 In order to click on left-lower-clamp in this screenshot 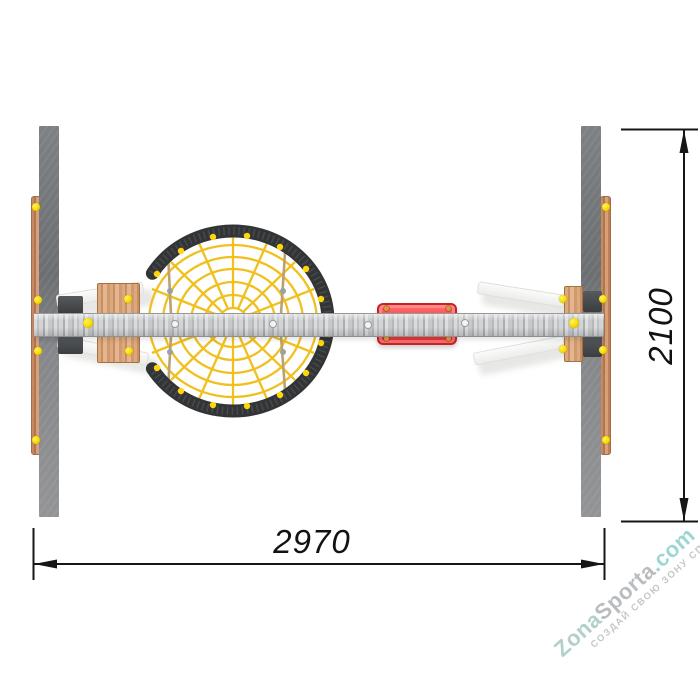, I will do `click(70, 345)`.